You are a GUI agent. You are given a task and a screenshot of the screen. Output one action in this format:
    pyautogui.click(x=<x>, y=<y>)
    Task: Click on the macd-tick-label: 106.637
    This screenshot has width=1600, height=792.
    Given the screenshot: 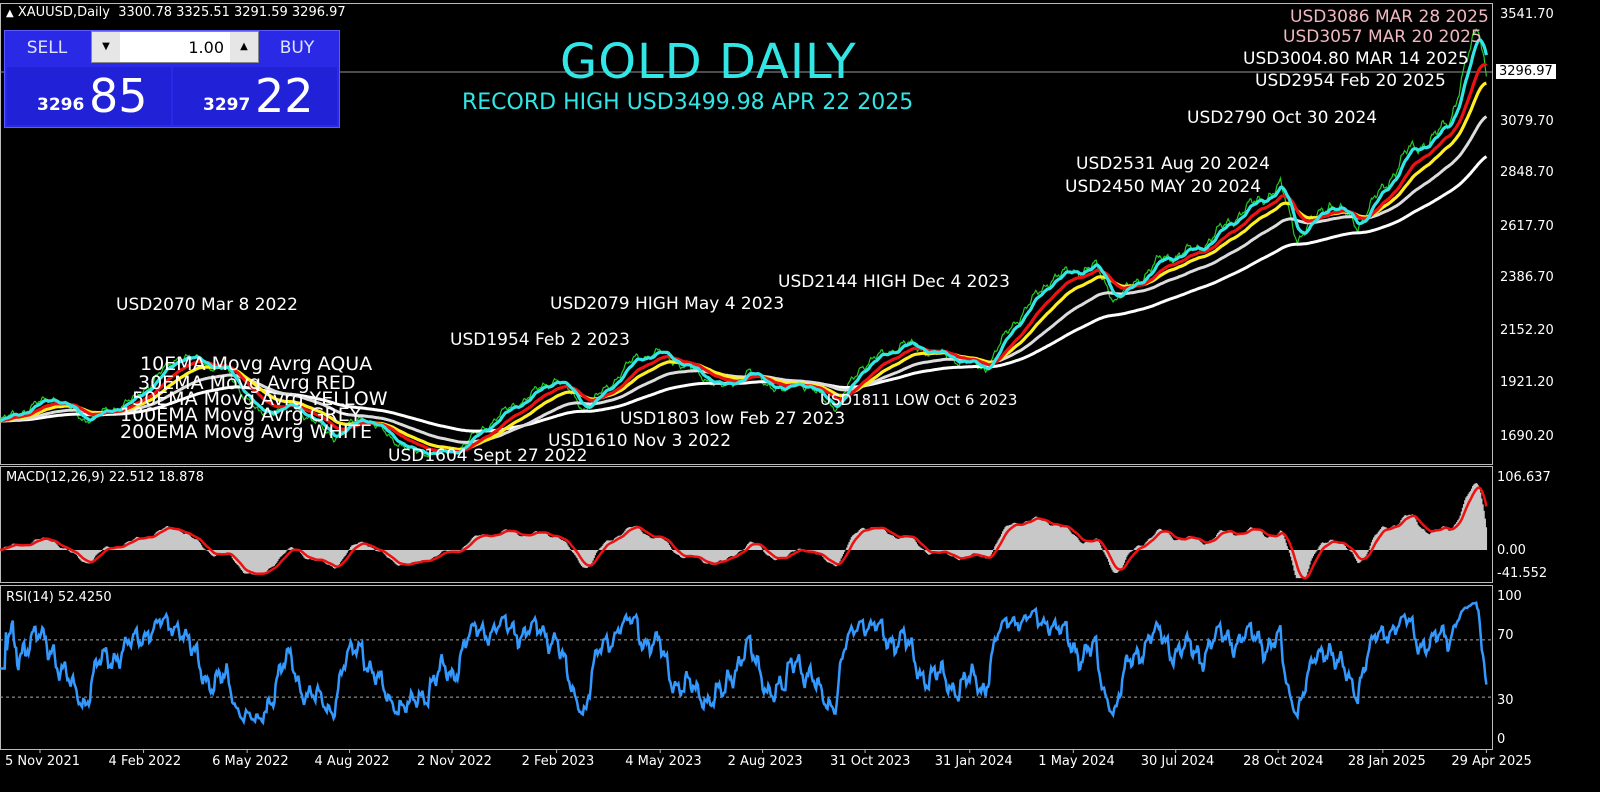 What is the action you would take?
    pyautogui.click(x=1524, y=477)
    